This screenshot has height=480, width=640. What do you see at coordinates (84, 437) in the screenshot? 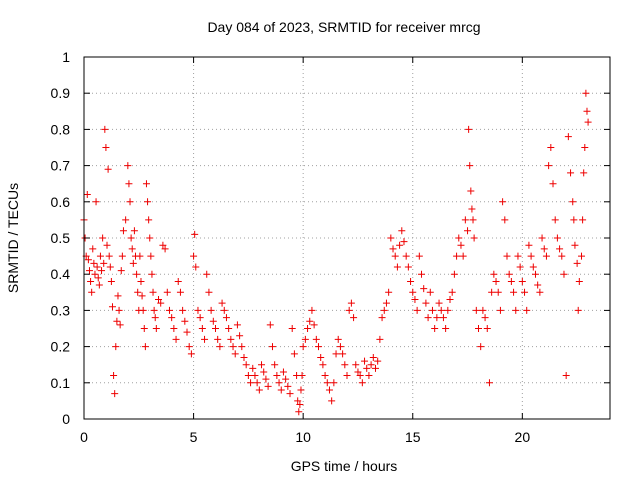
I see `x-tick-label: 0` at bounding box center [84, 437].